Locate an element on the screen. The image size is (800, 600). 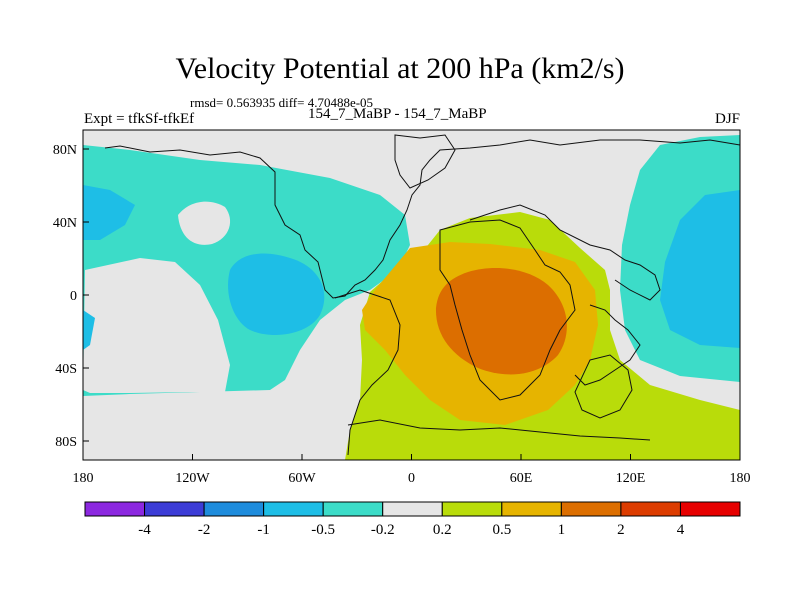
coastline-eurasia is located at coordinates (565, 252).